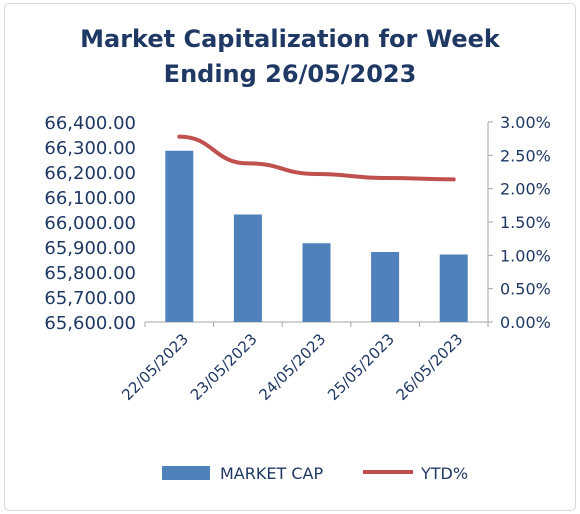  Describe the element at coordinates (292, 367) in the screenshot. I see `x-axis-tick-label: 24/05/2023` at that location.